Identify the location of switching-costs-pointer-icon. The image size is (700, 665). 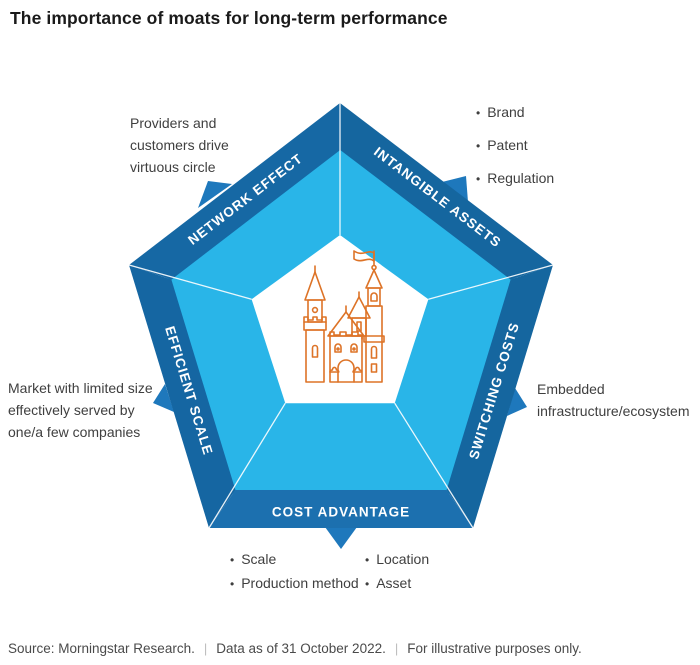
(517, 402).